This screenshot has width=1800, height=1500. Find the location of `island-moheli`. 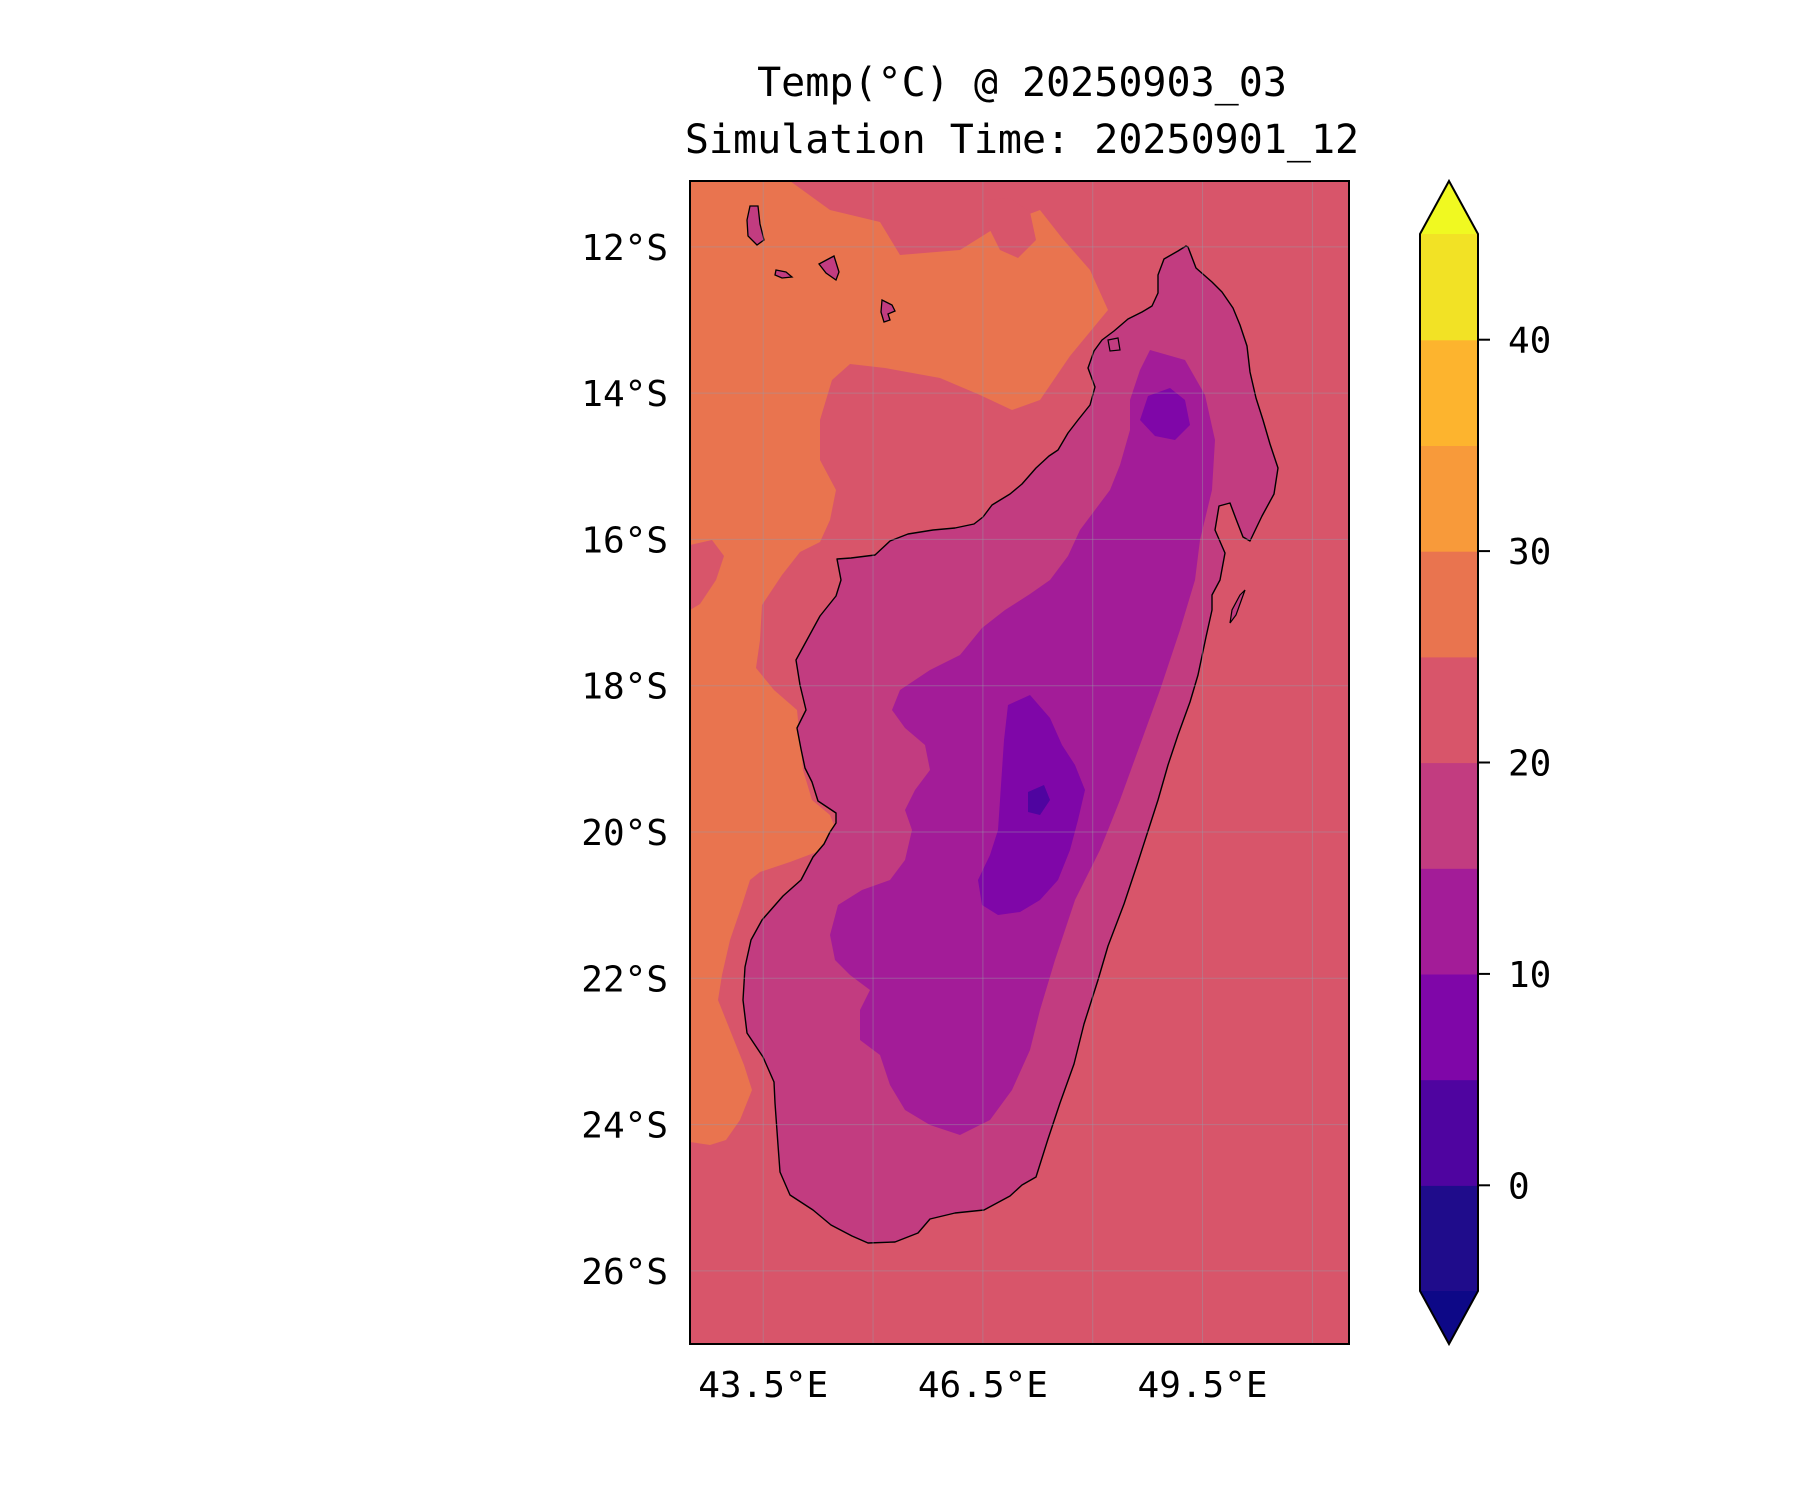

island-moheli is located at coordinates (784, 274).